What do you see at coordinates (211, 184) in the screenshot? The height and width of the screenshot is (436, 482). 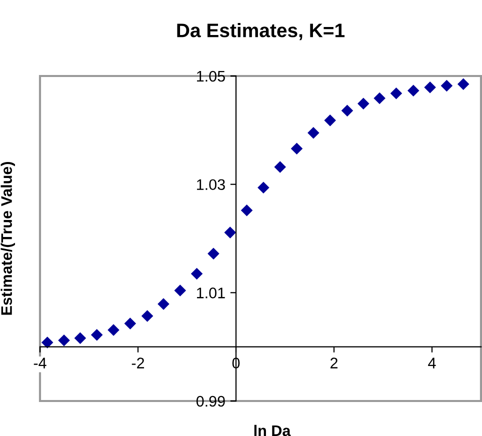 I see `y-tick-label: 1.03` at bounding box center [211, 184].